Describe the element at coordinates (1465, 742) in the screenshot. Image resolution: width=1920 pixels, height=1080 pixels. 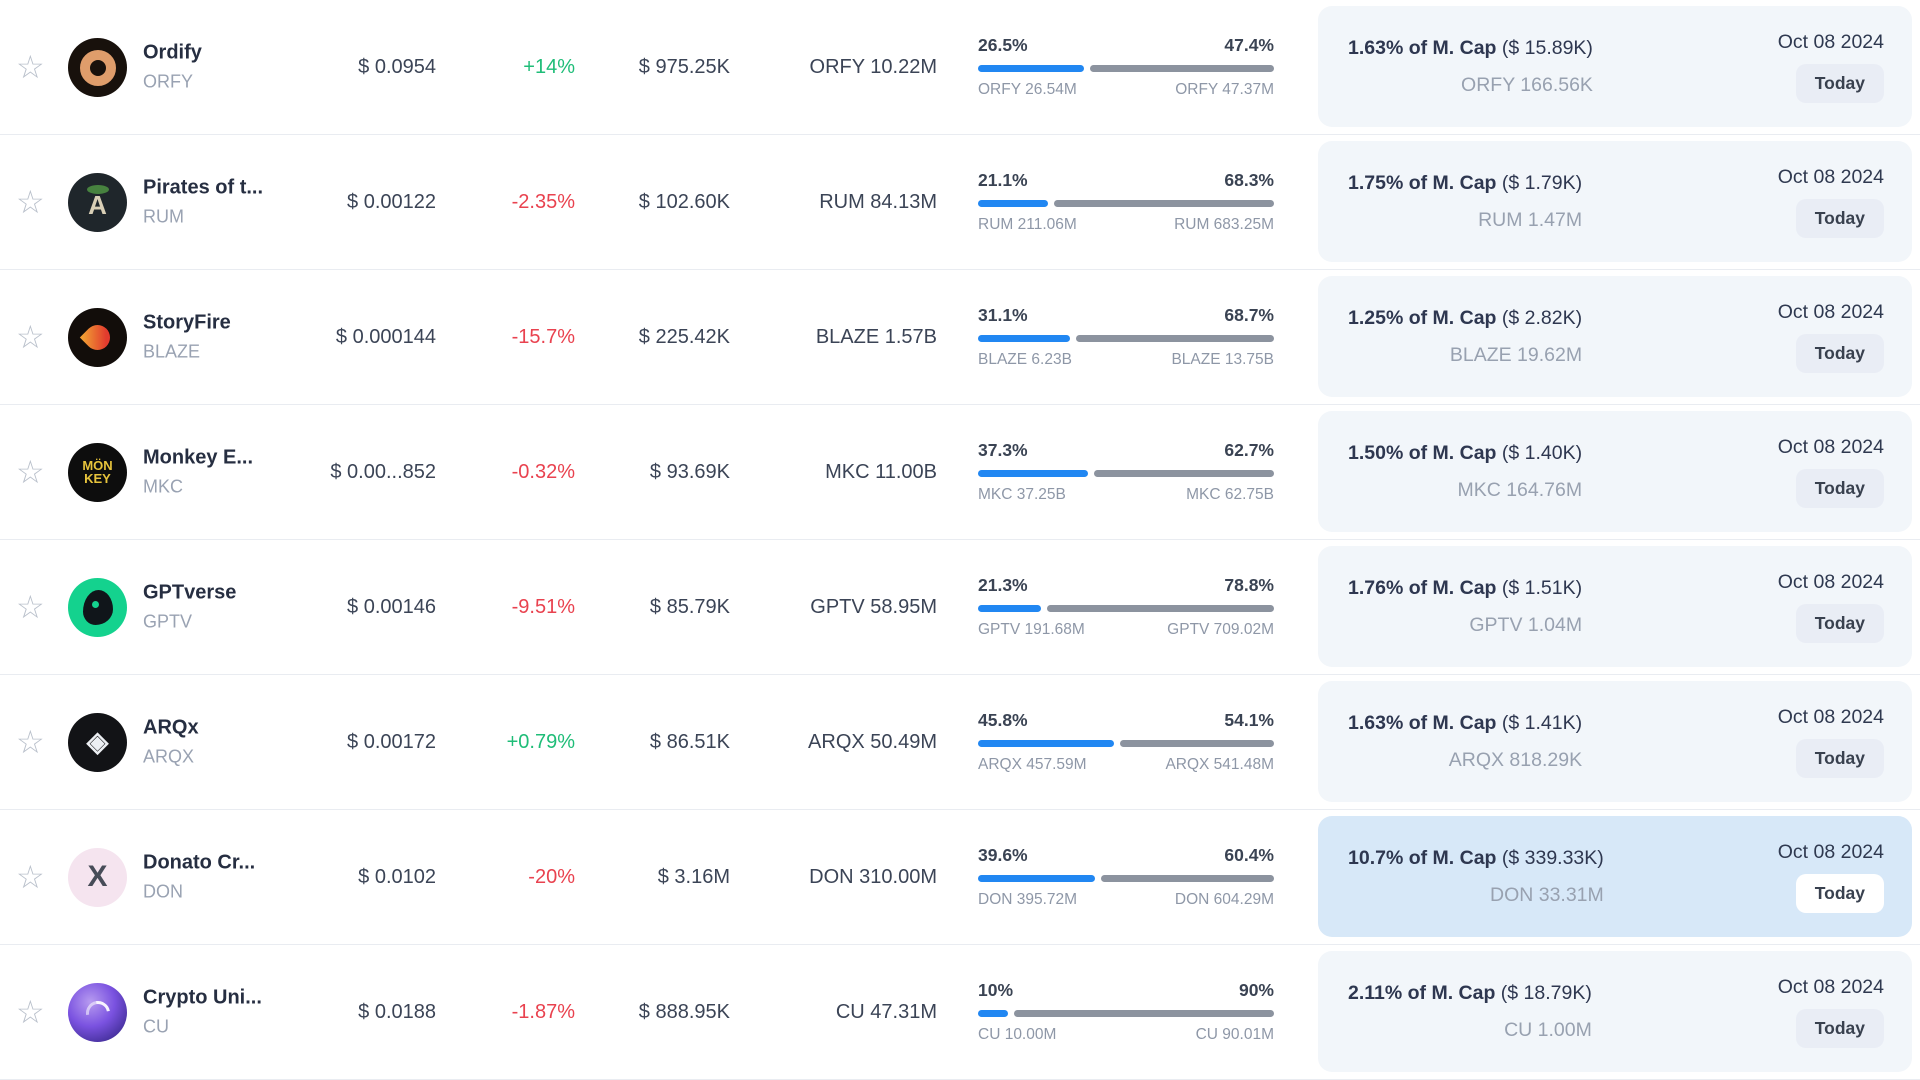
I see `mcap-info: 1.63% of M. Cap ($ 1.41K) ARQX 818.29K` at that location.